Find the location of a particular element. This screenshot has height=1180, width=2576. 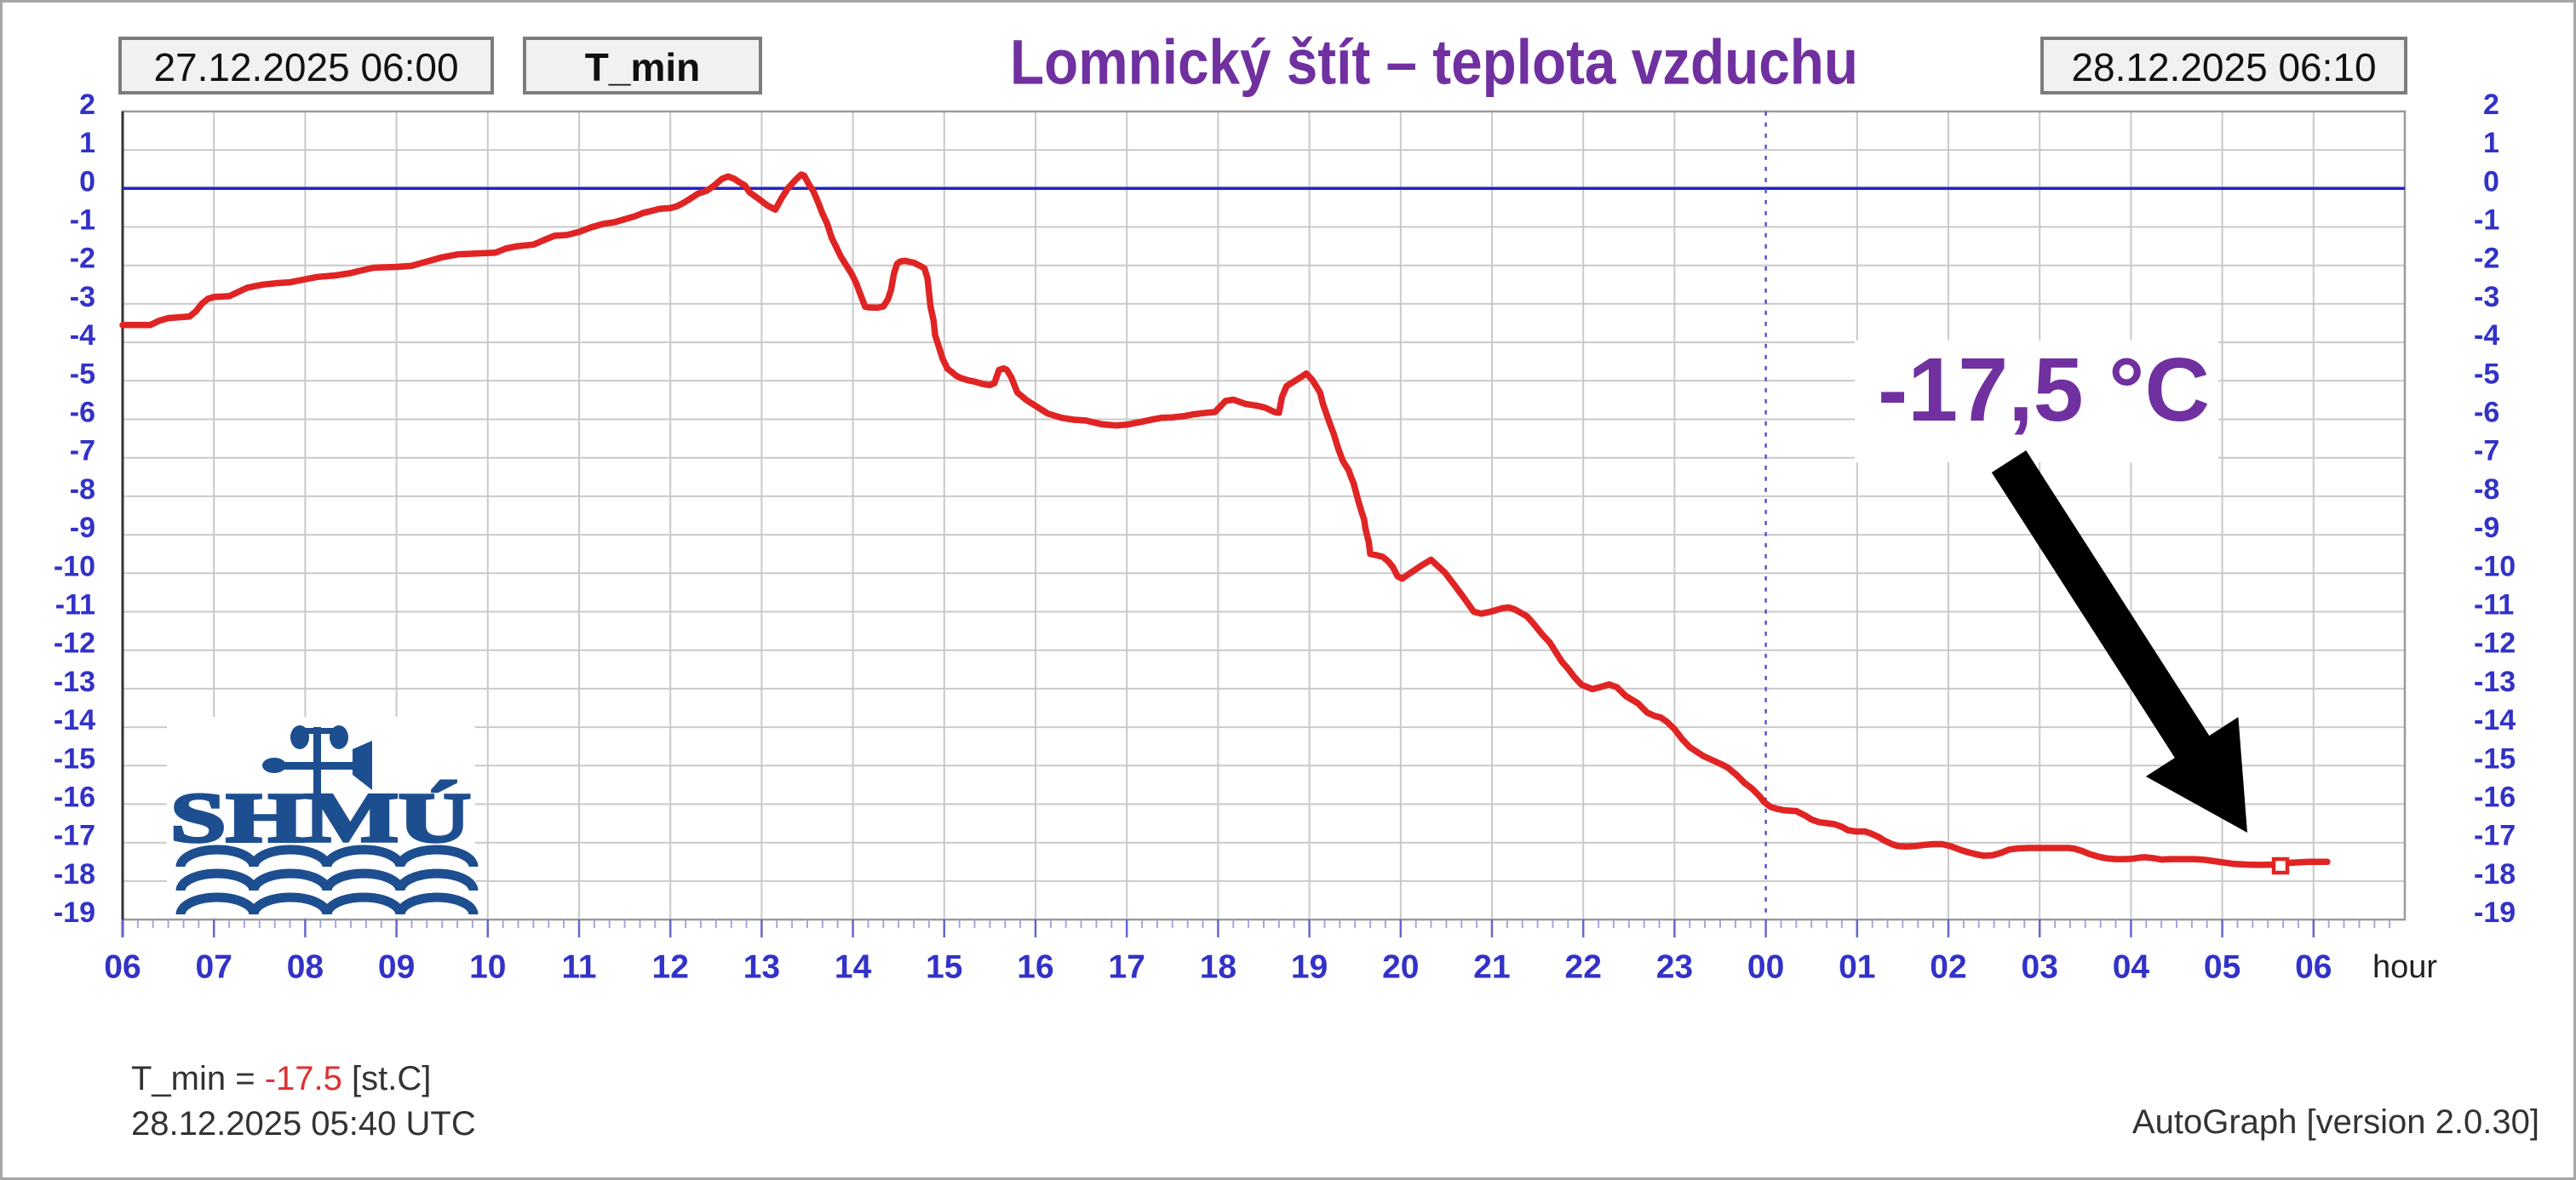

svg-text: 04 is located at coordinates (2131, 967).